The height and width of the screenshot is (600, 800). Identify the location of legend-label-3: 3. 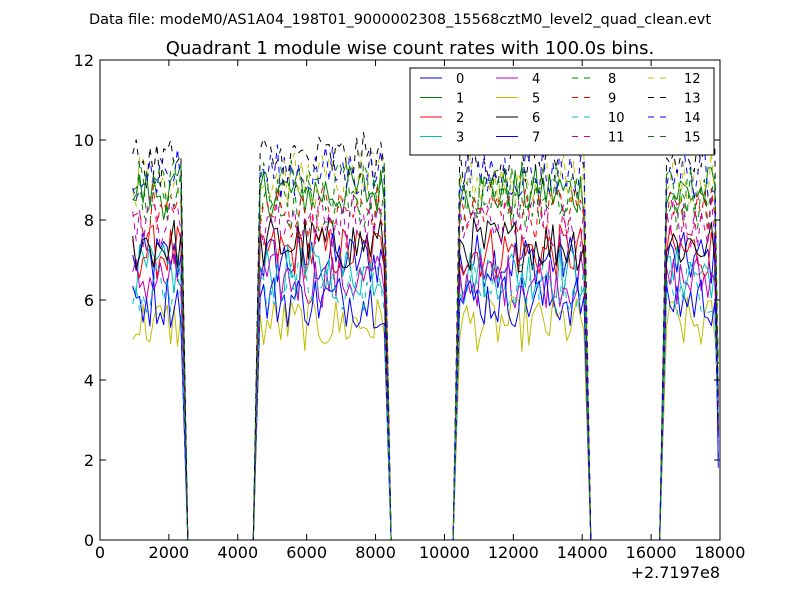
(460, 138).